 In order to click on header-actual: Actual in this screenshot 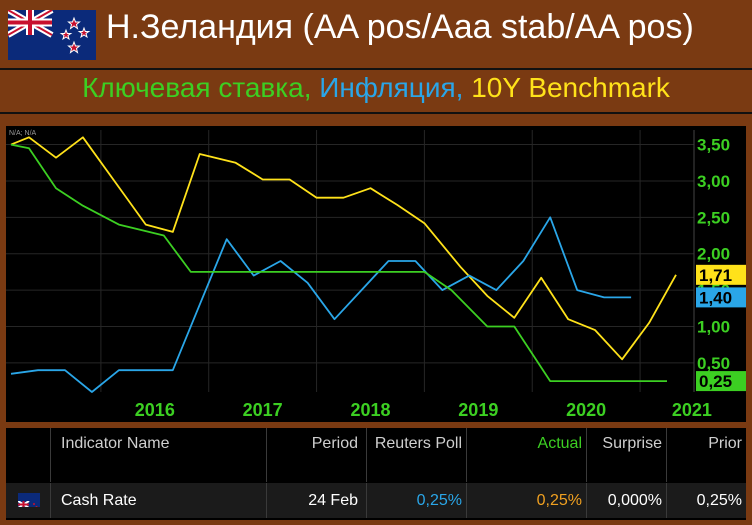, I will do `click(526, 455)`.